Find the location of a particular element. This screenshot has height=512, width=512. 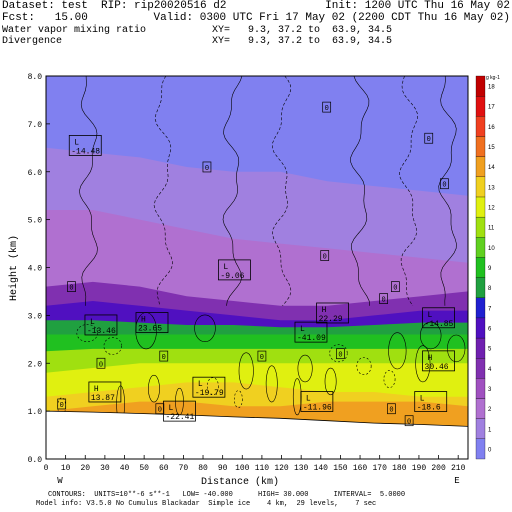

x-tick-label: 210 is located at coordinates (458, 468).